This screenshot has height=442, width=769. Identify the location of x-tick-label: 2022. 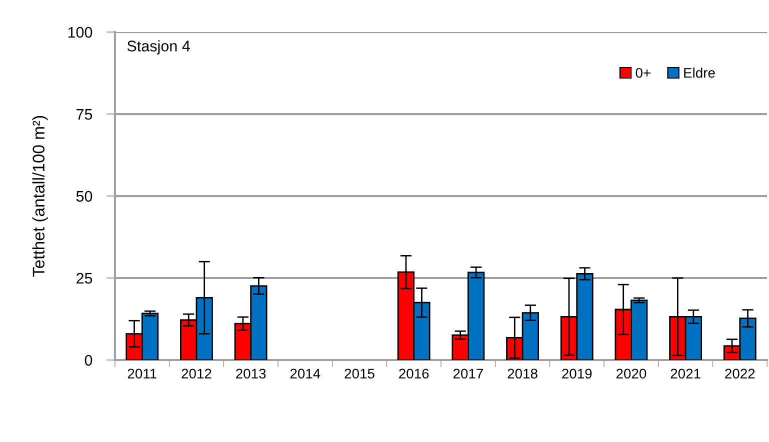
(740, 373).